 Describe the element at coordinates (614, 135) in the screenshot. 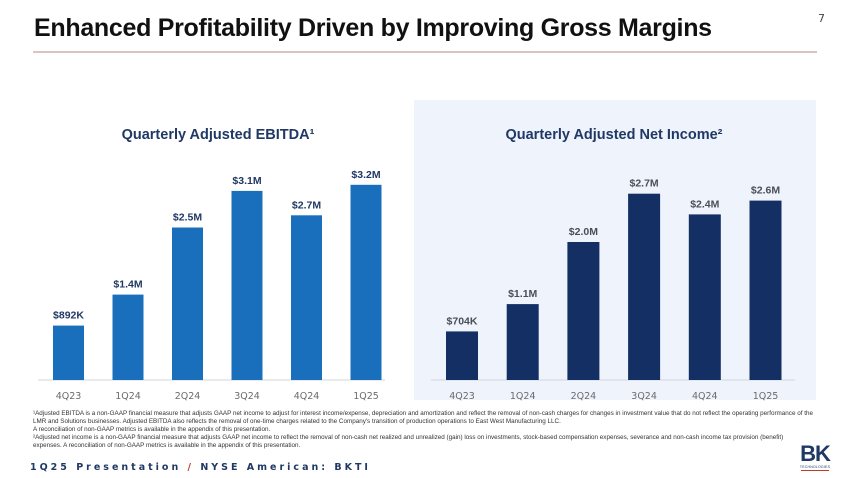

I see `net-income-chart-title: Quarterly Adjusted Net Income²` at that location.